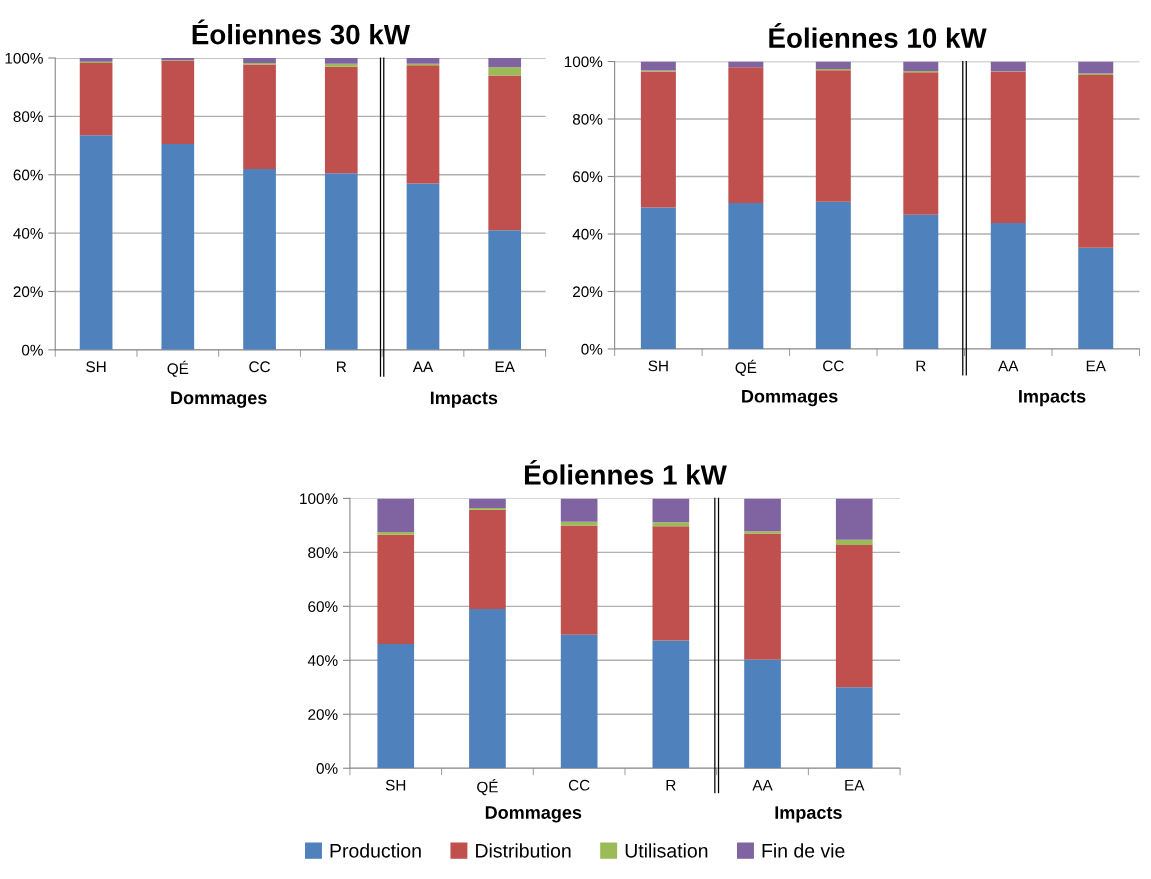  I want to click on chart-title: Éoliennes 30 kW, so click(301, 32).